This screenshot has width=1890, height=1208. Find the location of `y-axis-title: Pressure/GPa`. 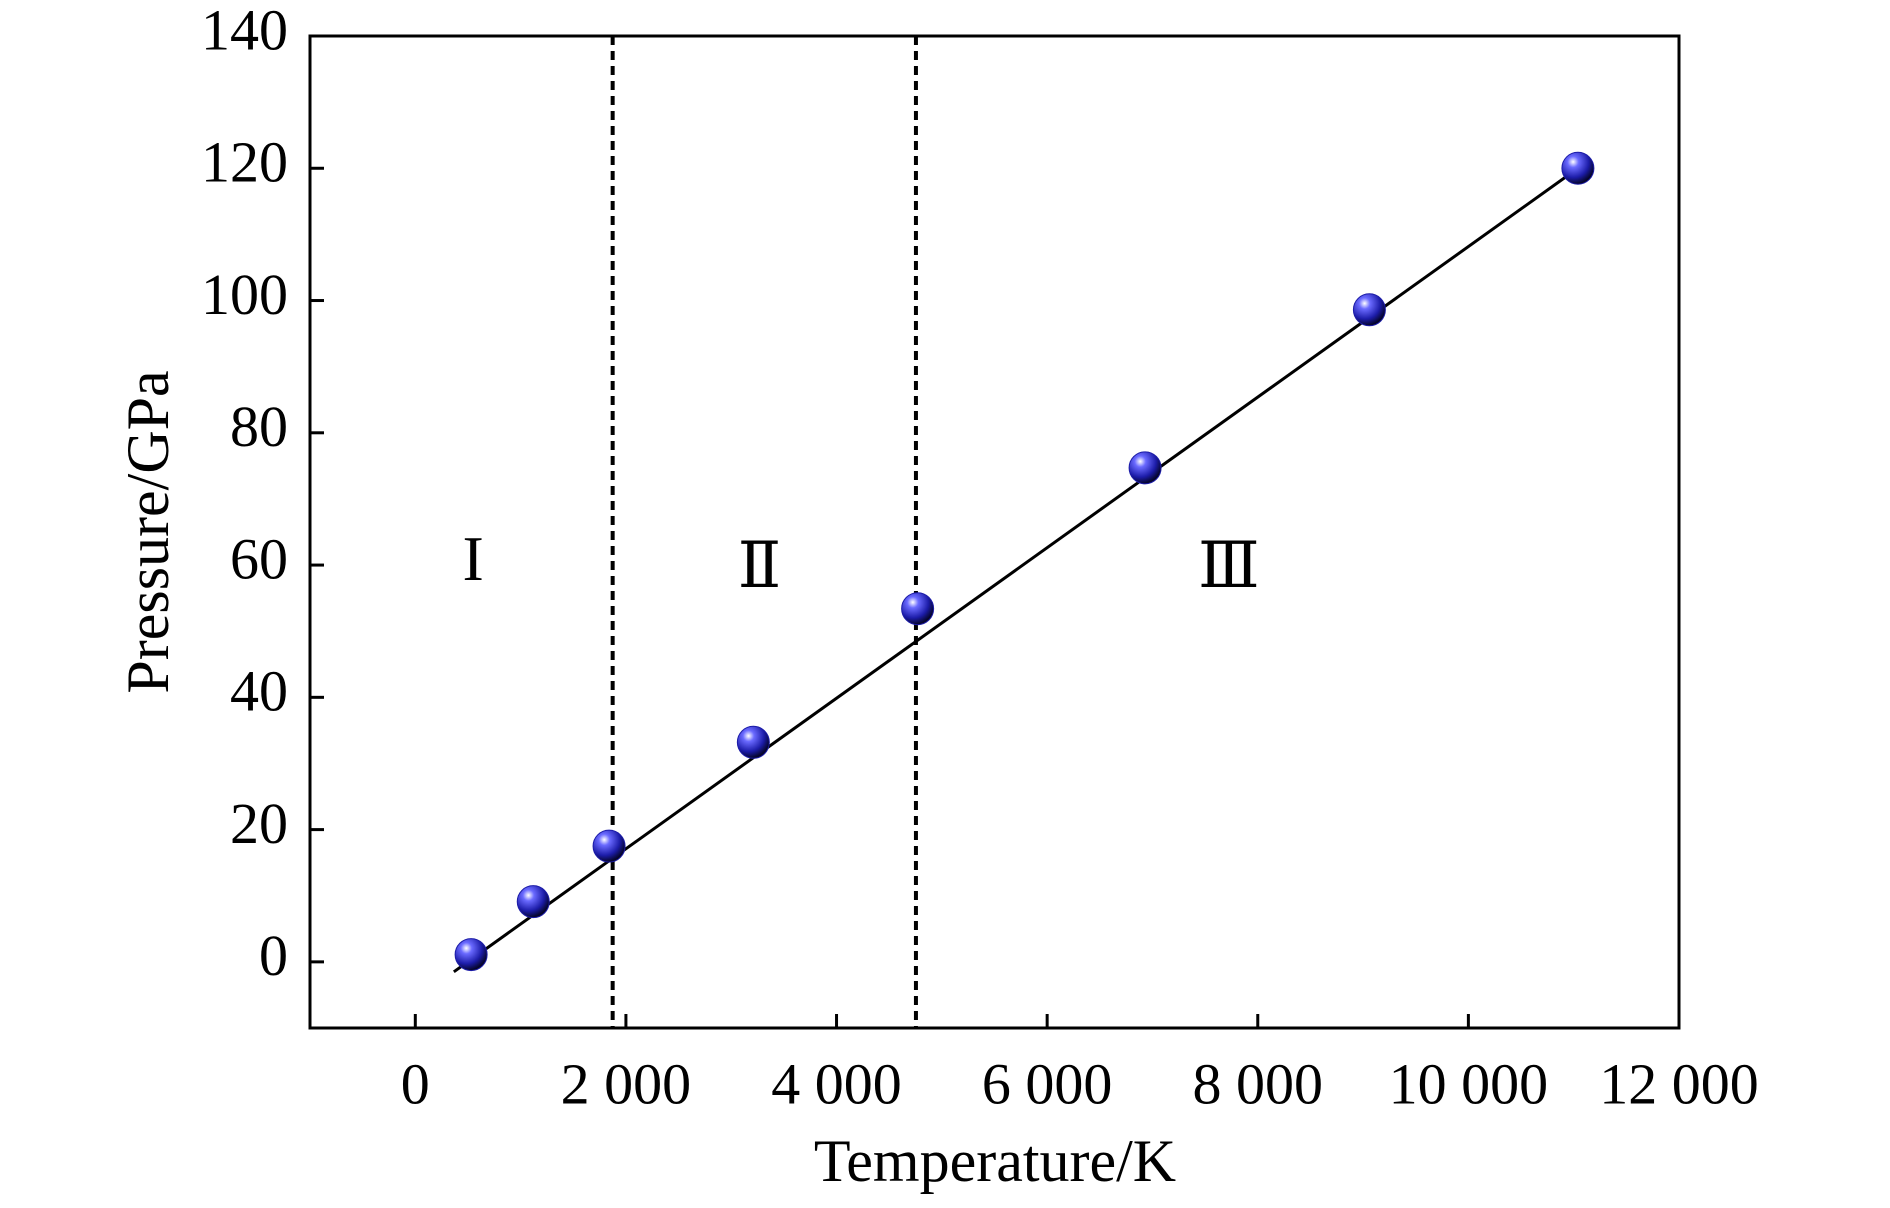

y-axis-title: Pressure/GPa is located at coordinates (148, 531).